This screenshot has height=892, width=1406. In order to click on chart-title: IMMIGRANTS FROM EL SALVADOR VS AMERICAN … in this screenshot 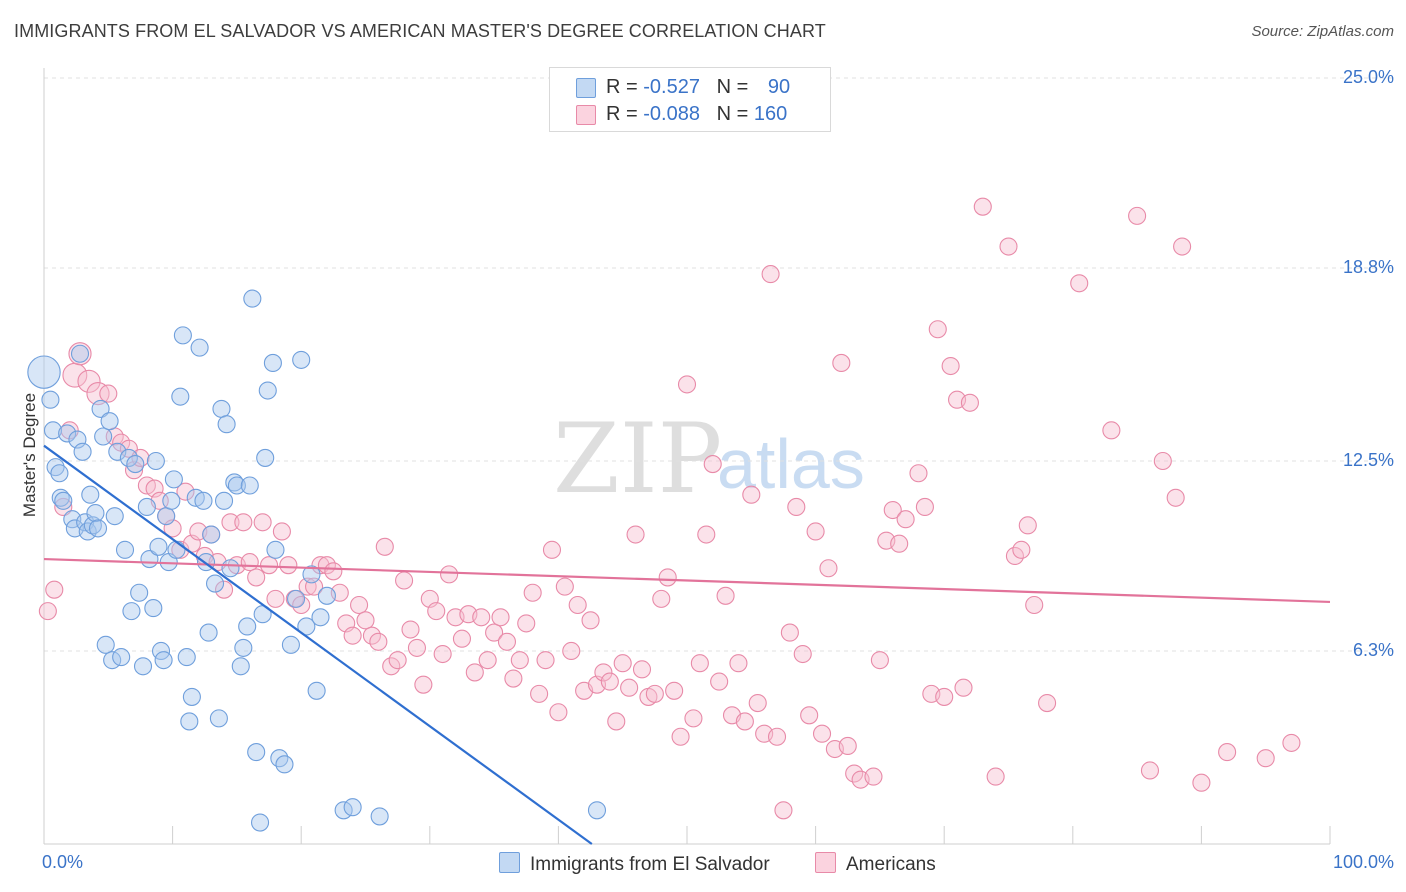, I will do `click(420, 31)`.